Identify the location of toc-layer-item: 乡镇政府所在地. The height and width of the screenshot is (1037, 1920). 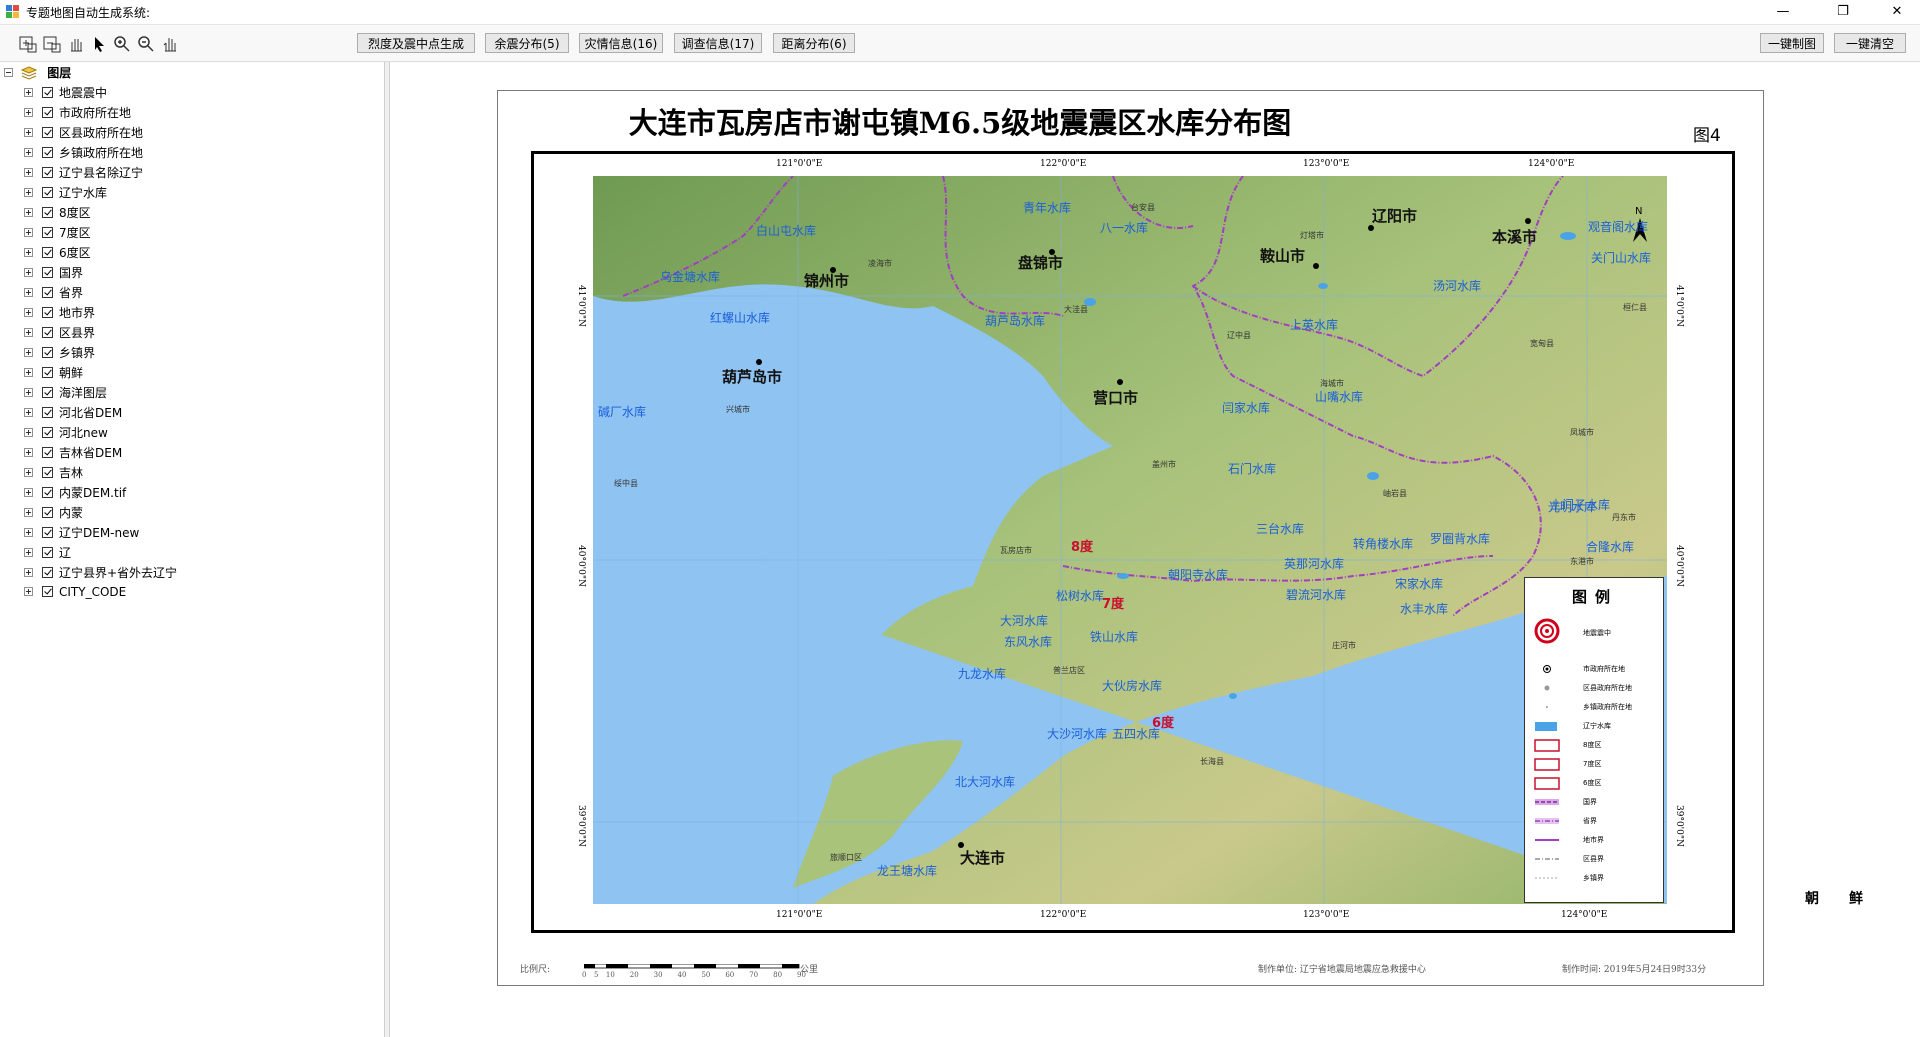
(83, 153).